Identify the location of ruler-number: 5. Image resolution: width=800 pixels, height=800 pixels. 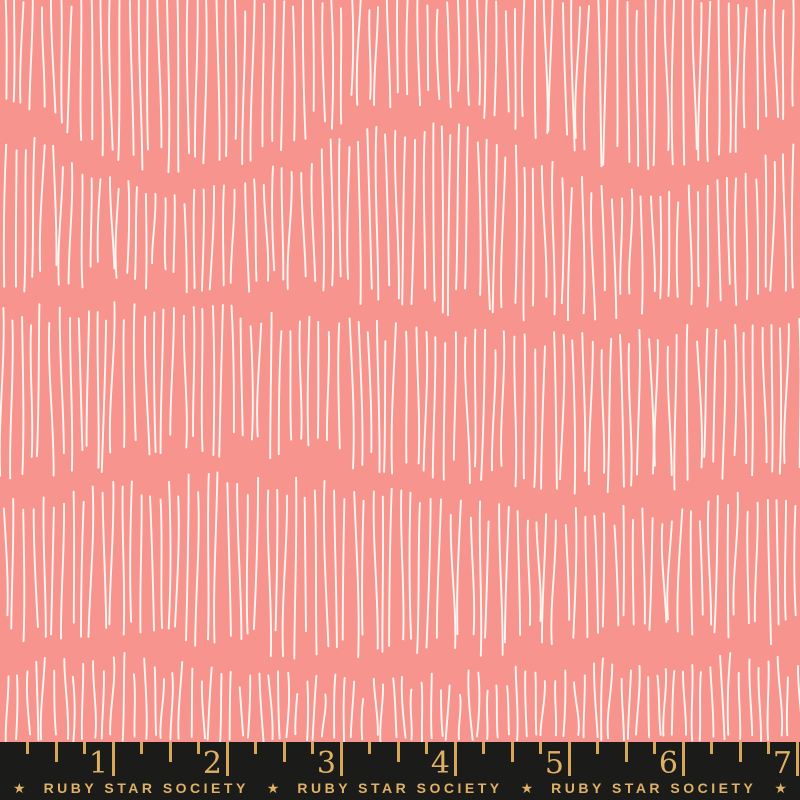
(554, 763).